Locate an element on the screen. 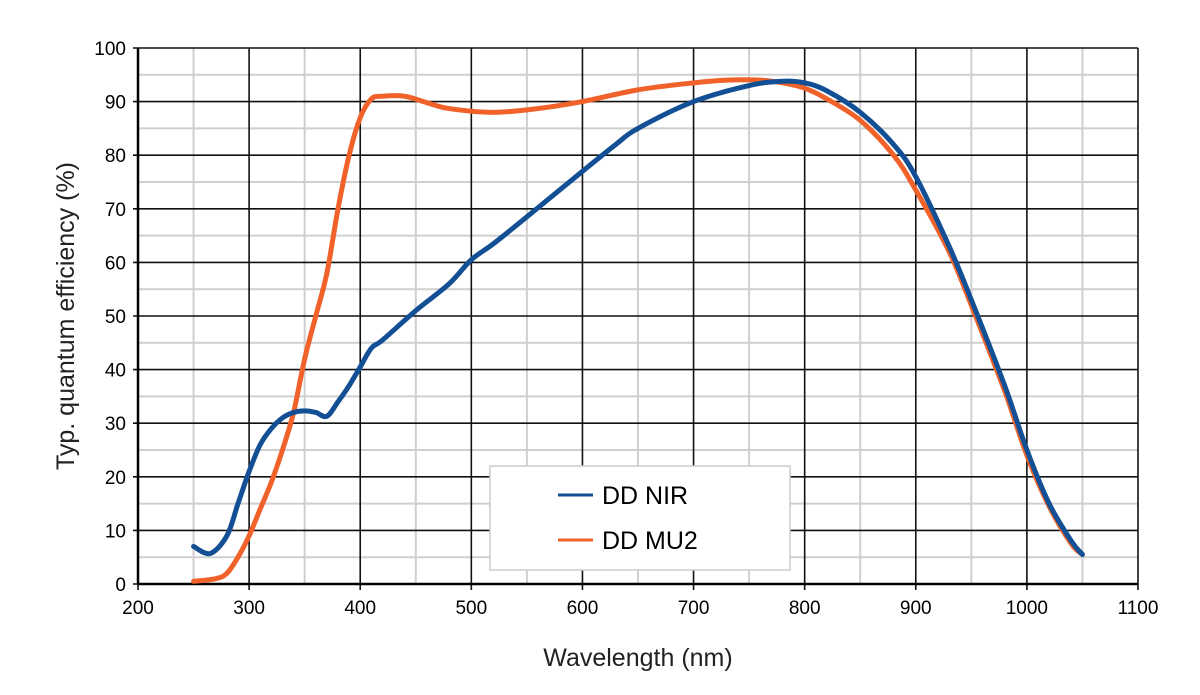 This screenshot has height=695, width=1200. y-tick-label: 90 is located at coordinates (115, 103).